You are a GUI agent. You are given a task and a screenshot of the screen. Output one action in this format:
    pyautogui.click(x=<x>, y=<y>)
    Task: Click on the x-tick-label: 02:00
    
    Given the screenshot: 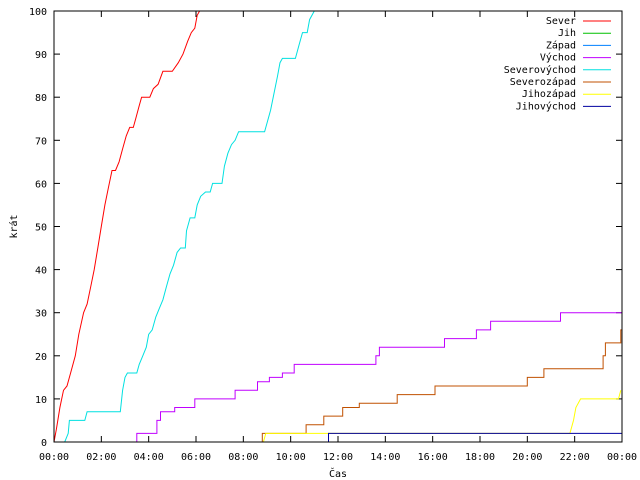 What is the action you would take?
    pyautogui.click(x=101, y=457)
    